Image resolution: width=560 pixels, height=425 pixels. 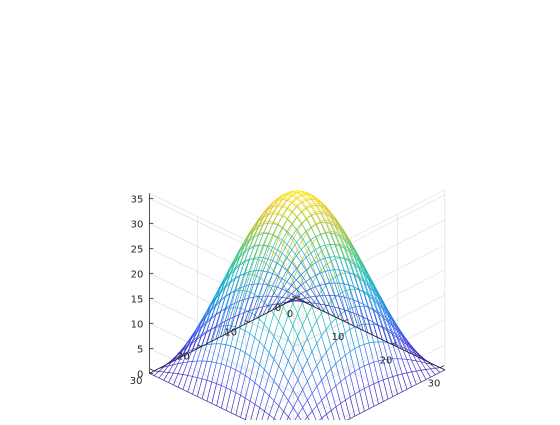 What do you see at coordinates (137, 324) in the screenshot?
I see `z-tick-label: 10` at bounding box center [137, 324].